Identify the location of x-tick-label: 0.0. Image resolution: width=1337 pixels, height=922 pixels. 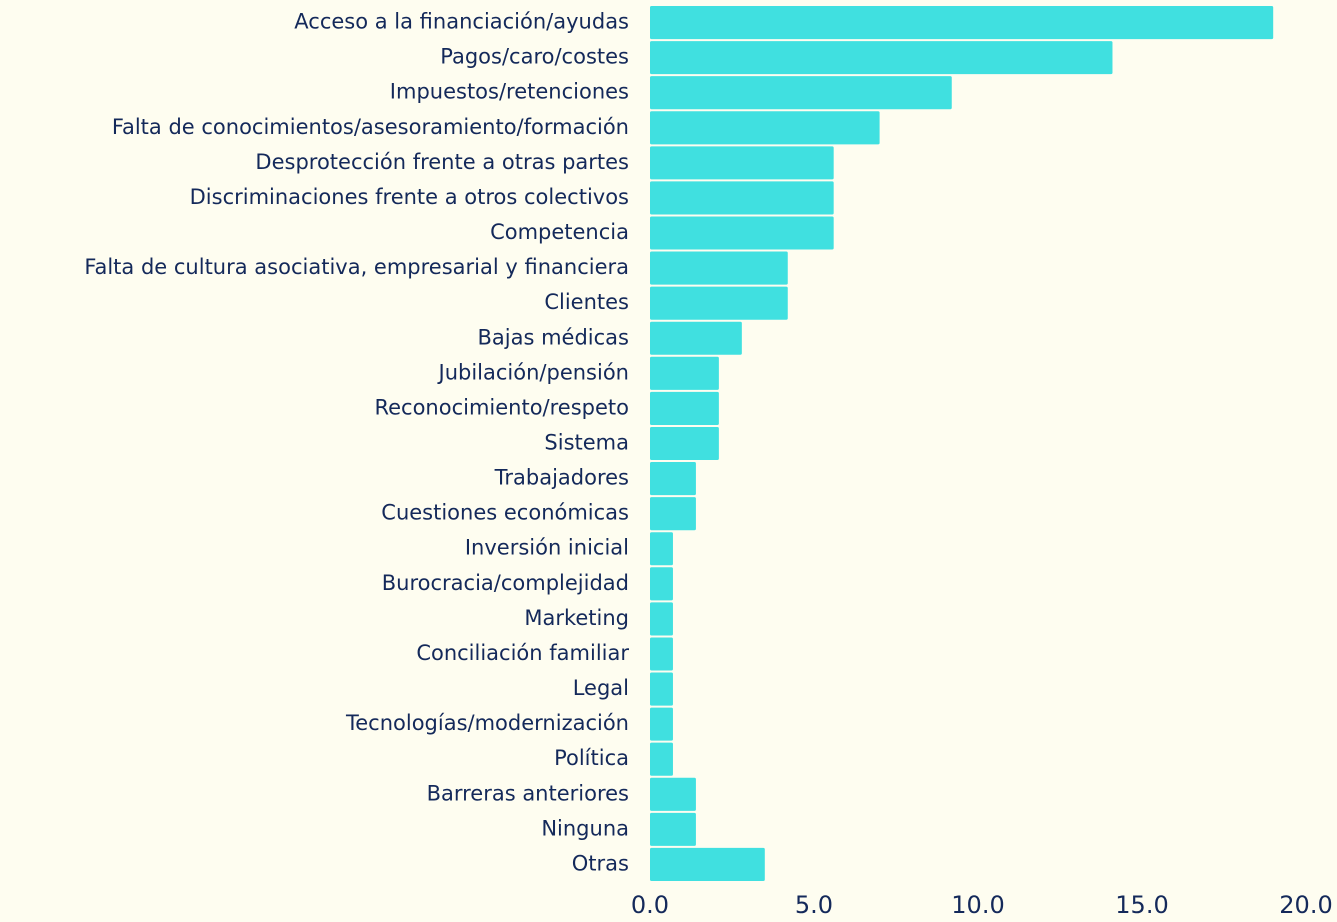
(650, 905).